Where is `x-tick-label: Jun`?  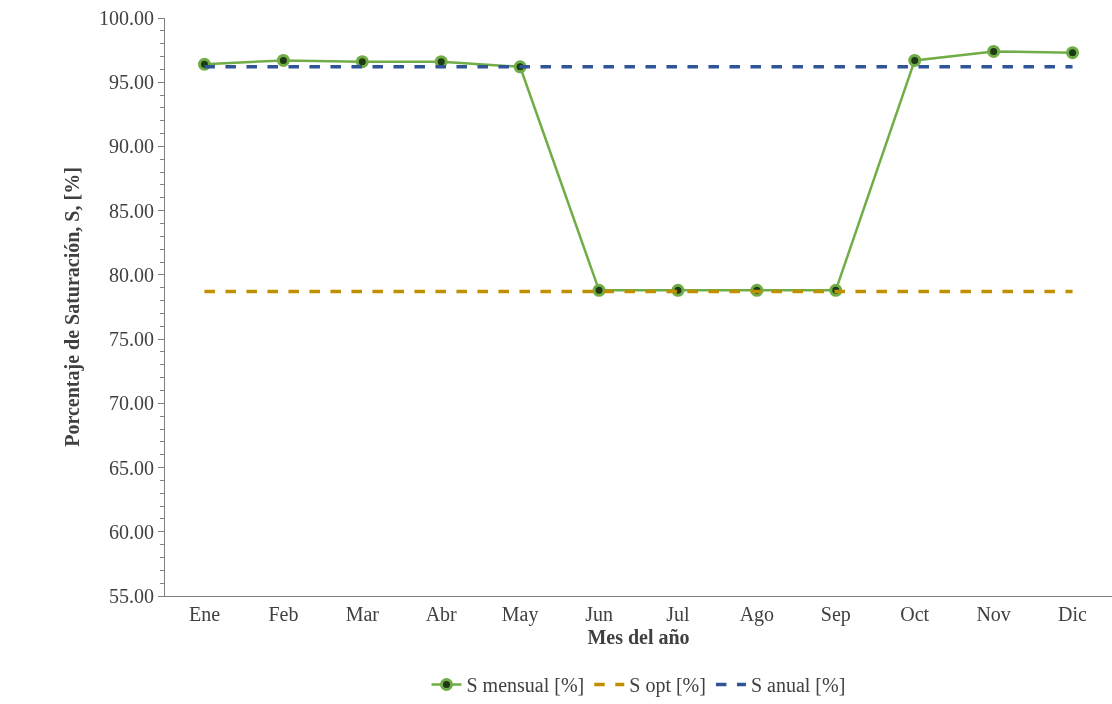
x-tick-label: Jun is located at coordinates (599, 614).